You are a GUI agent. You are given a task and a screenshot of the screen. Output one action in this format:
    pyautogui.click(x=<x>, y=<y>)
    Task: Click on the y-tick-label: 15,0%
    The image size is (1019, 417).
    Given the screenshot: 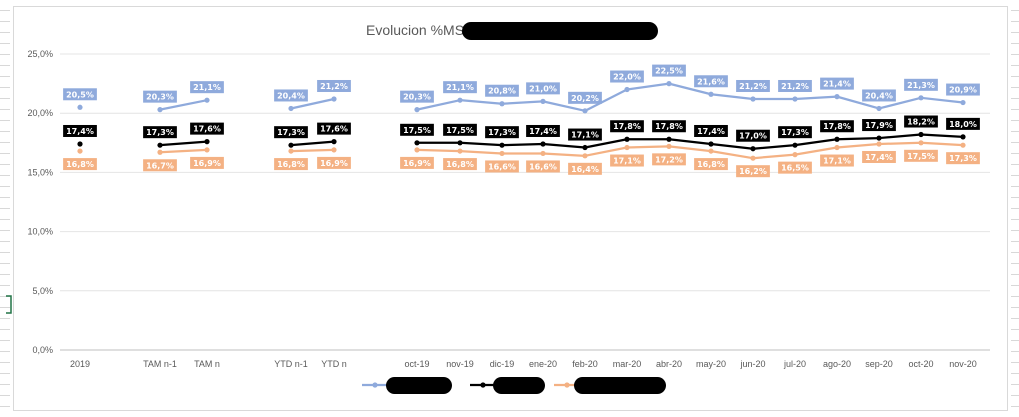 What is the action you would take?
    pyautogui.click(x=40, y=172)
    